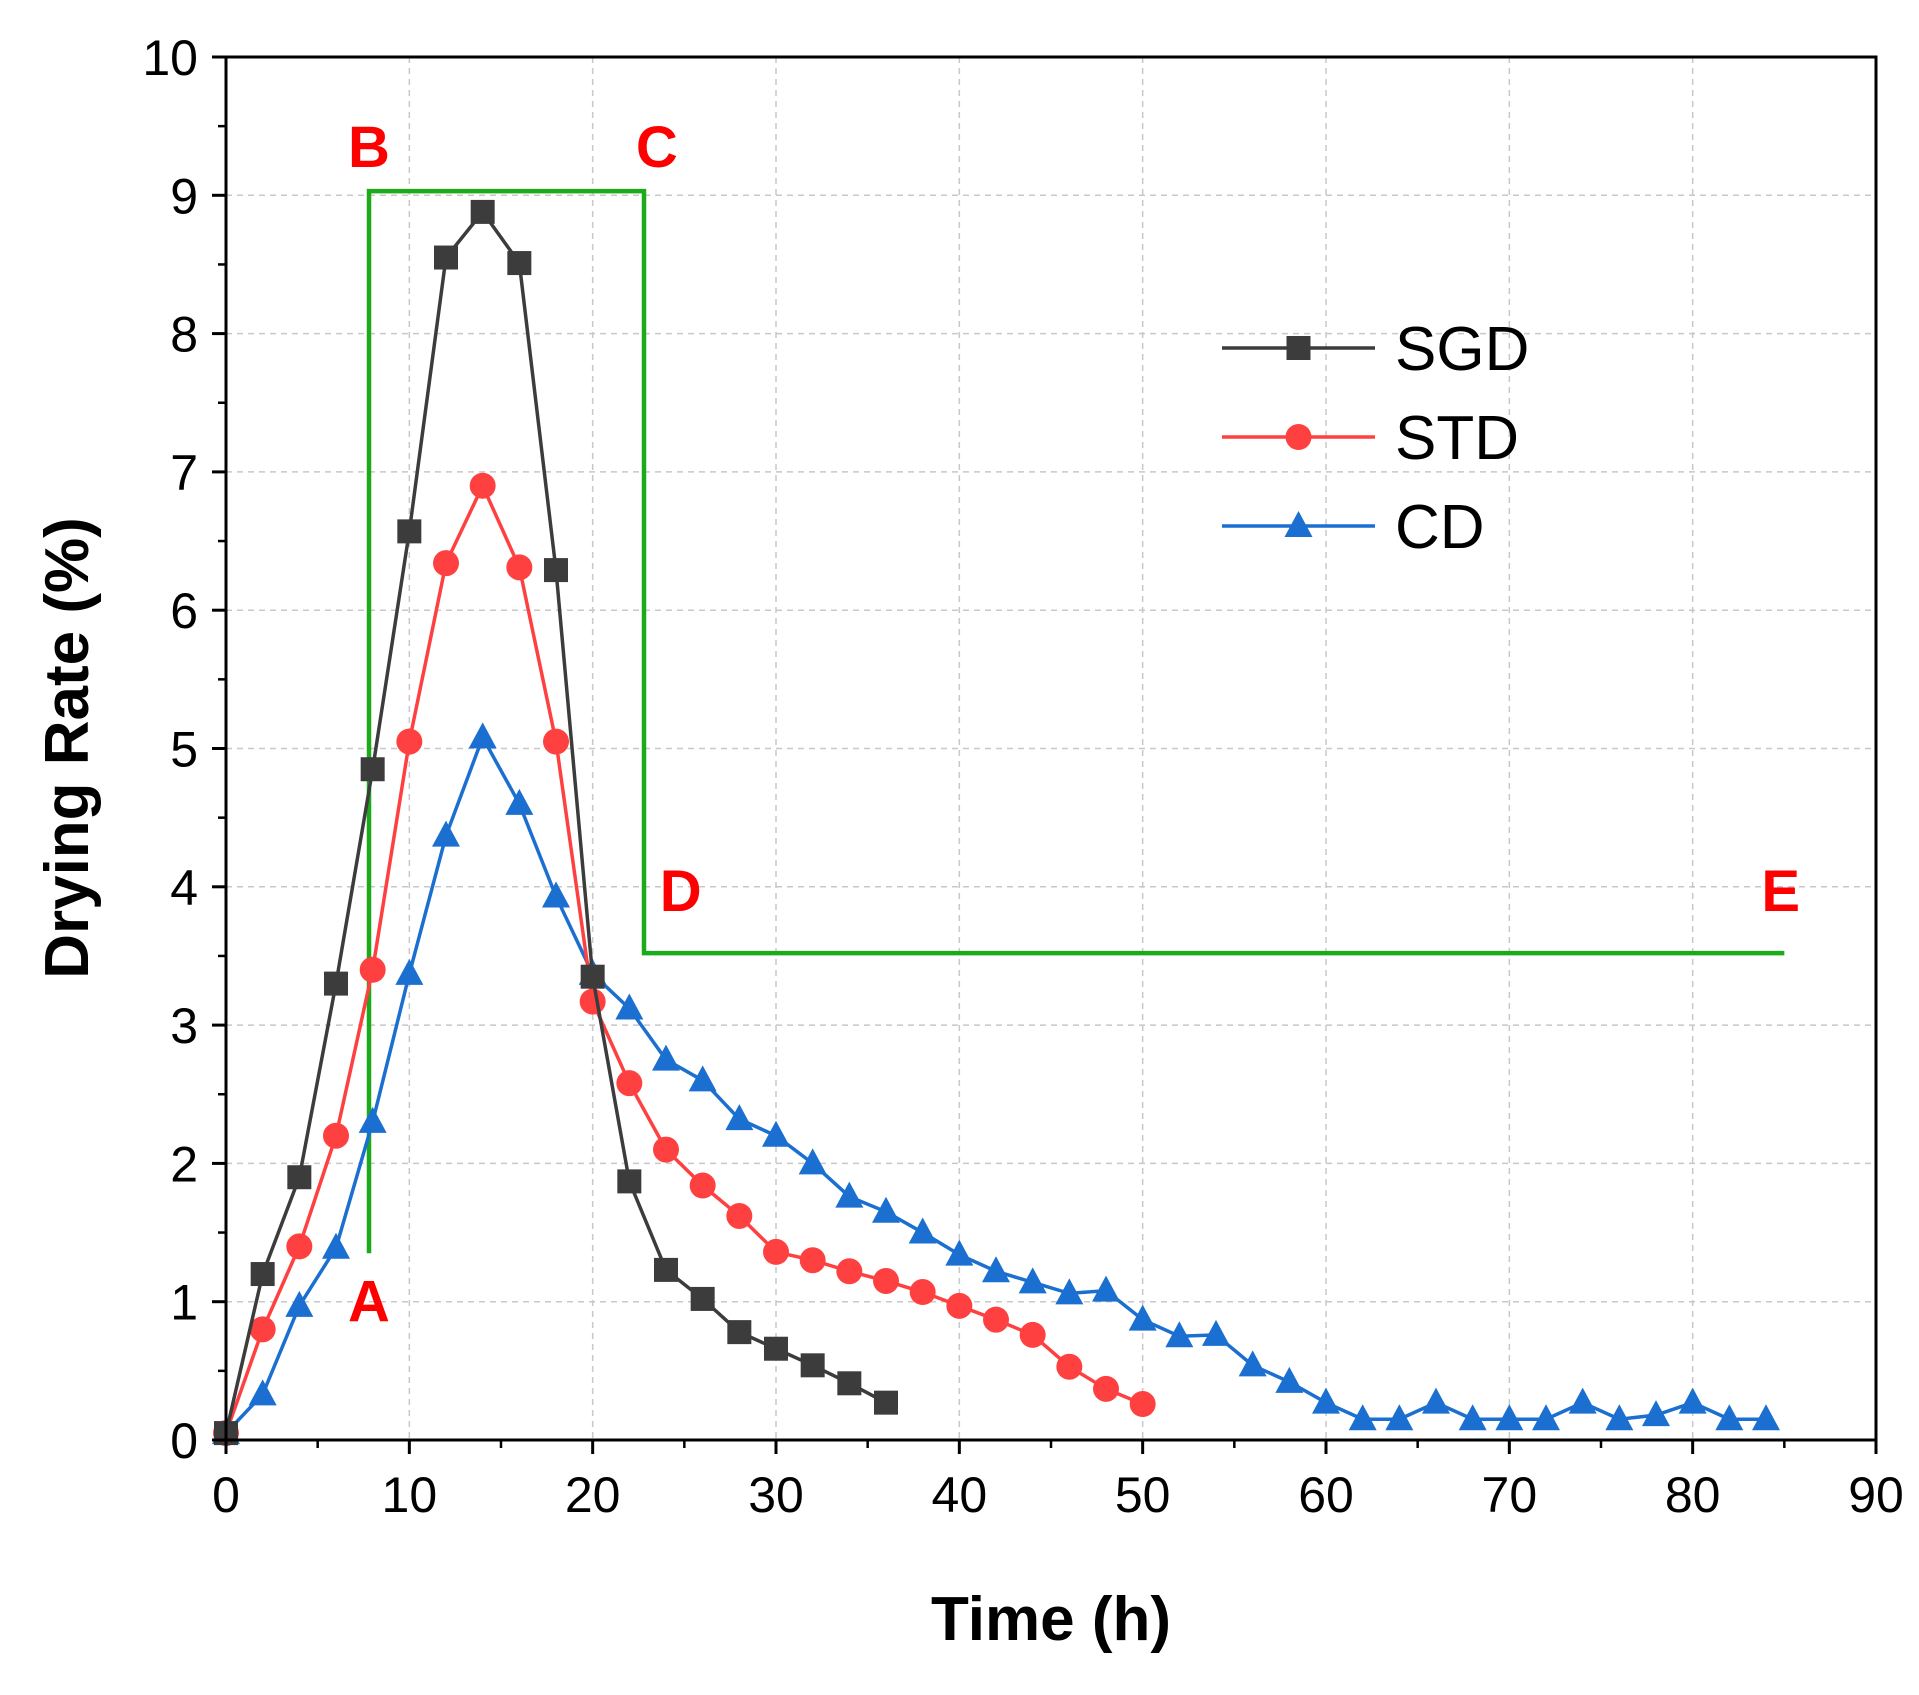 The image size is (1919, 1695). I want to click on y-tick-label: 5, so click(184, 750).